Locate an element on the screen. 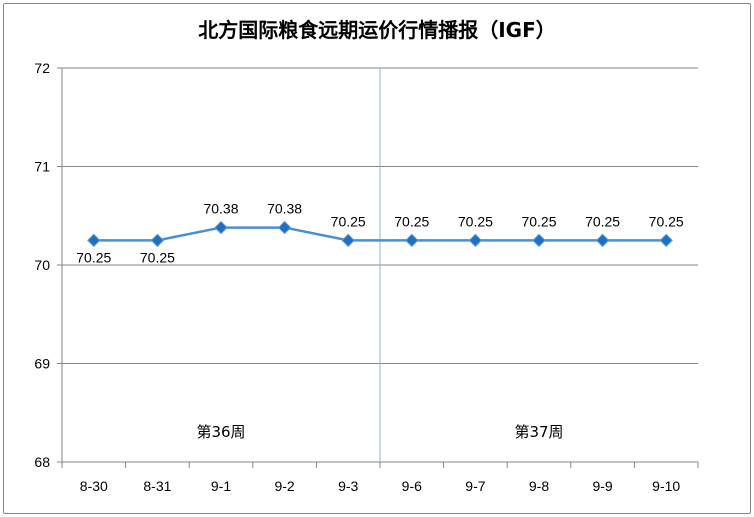 The width and height of the screenshot is (754, 517). series-line is located at coordinates (380, 234).